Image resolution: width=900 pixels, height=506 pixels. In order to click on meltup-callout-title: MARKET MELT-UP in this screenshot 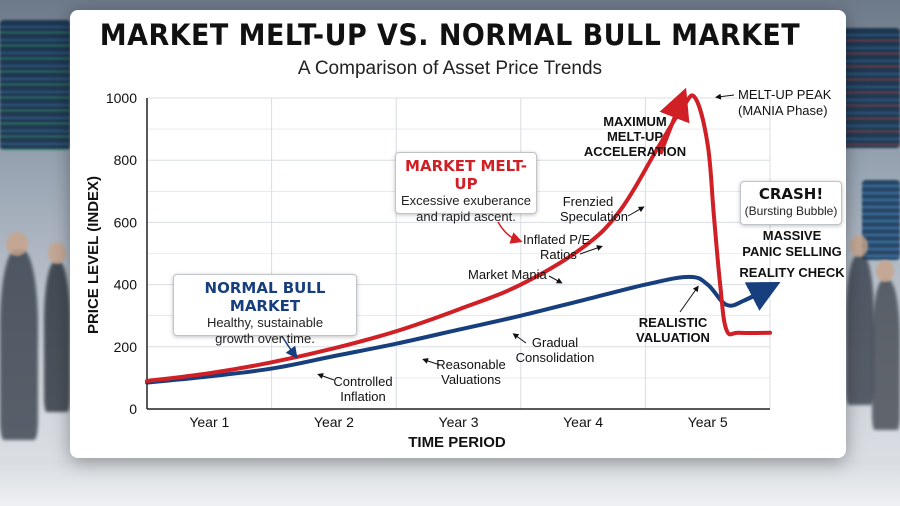, I will do `click(466, 175)`.